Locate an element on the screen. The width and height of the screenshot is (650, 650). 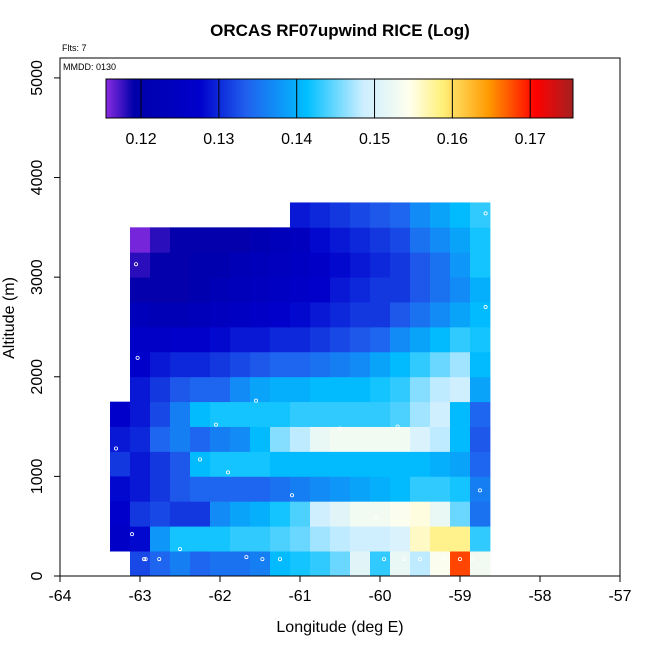
x-tick-label: -61 is located at coordinates (299, 596).